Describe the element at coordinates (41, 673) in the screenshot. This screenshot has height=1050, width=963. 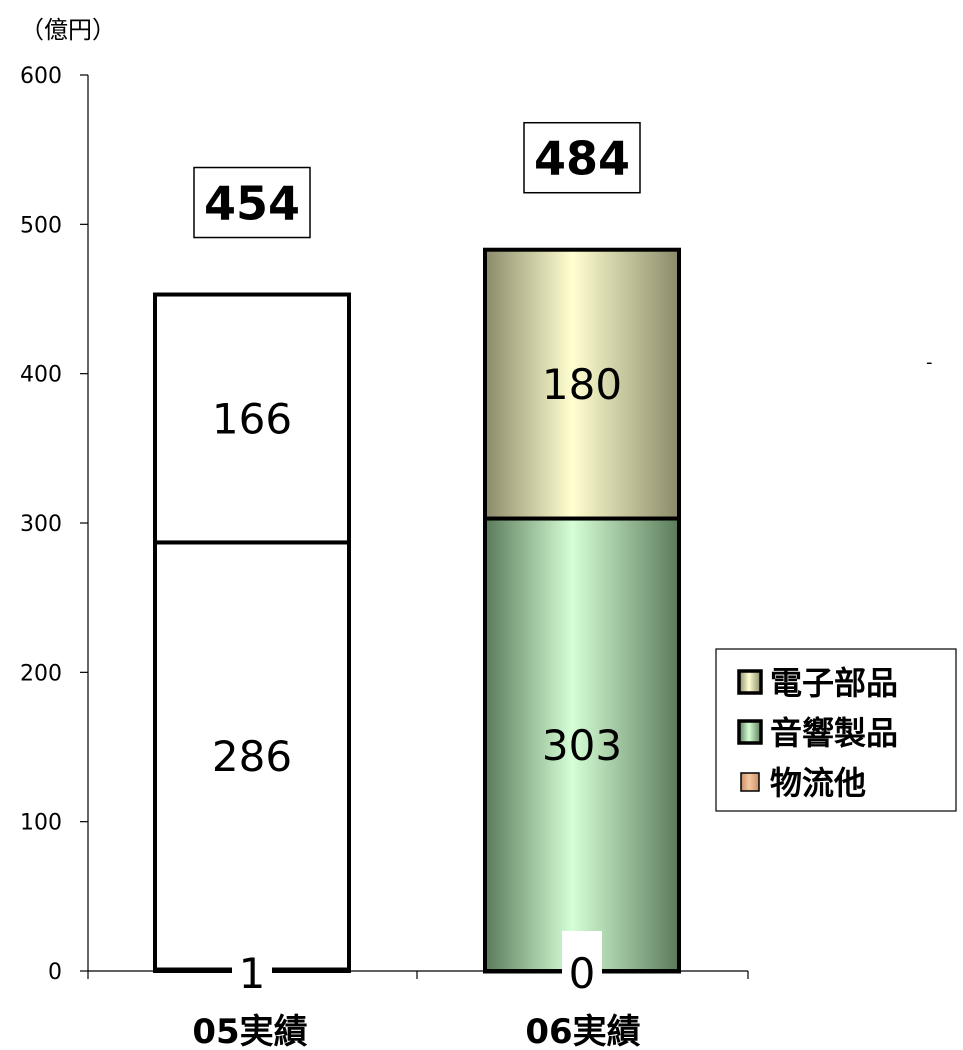
I see `y-tick-label: 200` at that location.